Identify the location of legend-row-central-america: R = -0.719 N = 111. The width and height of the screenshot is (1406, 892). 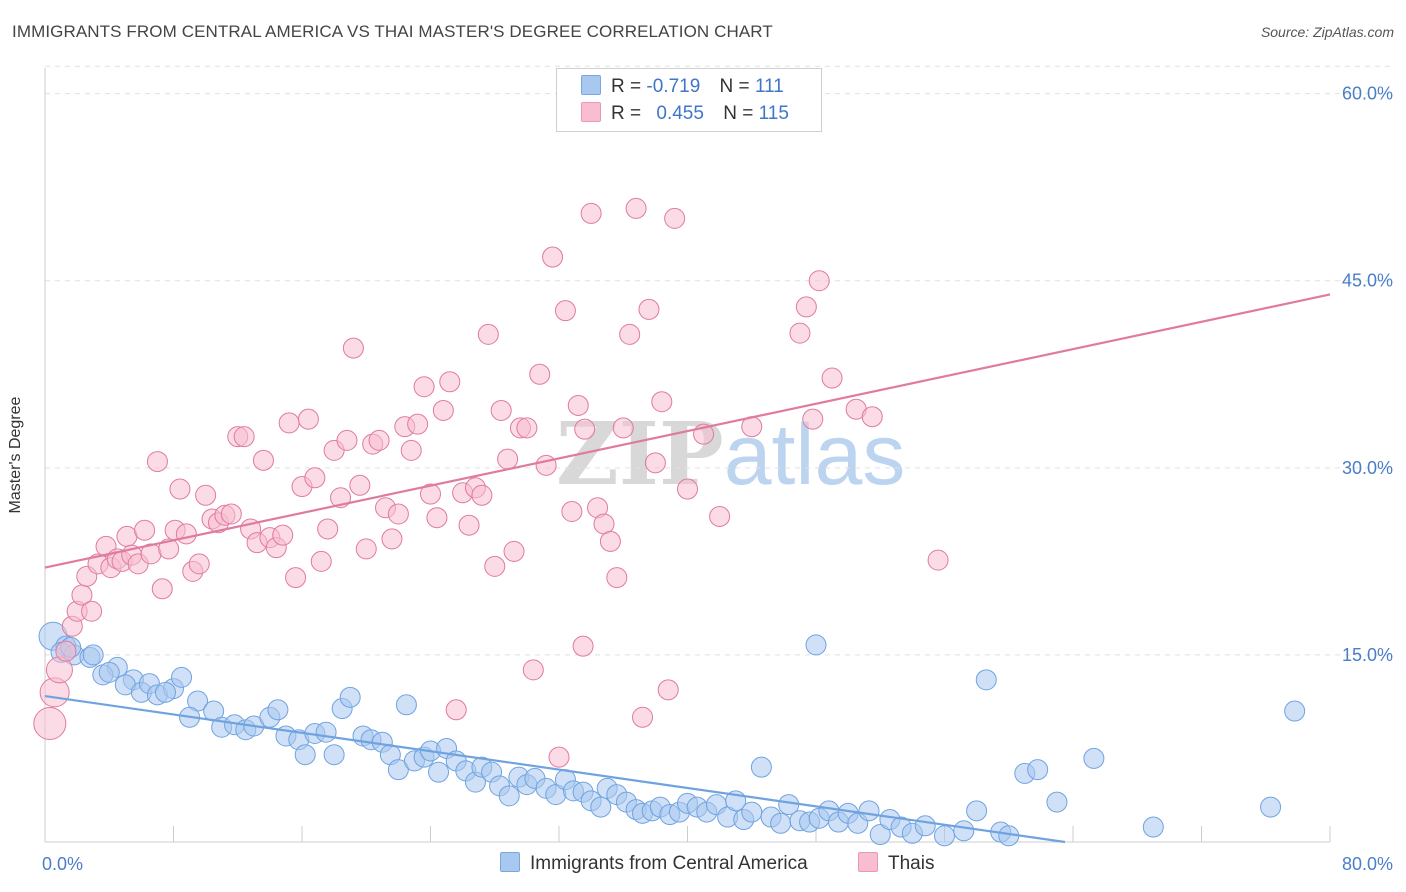
(682, 87).